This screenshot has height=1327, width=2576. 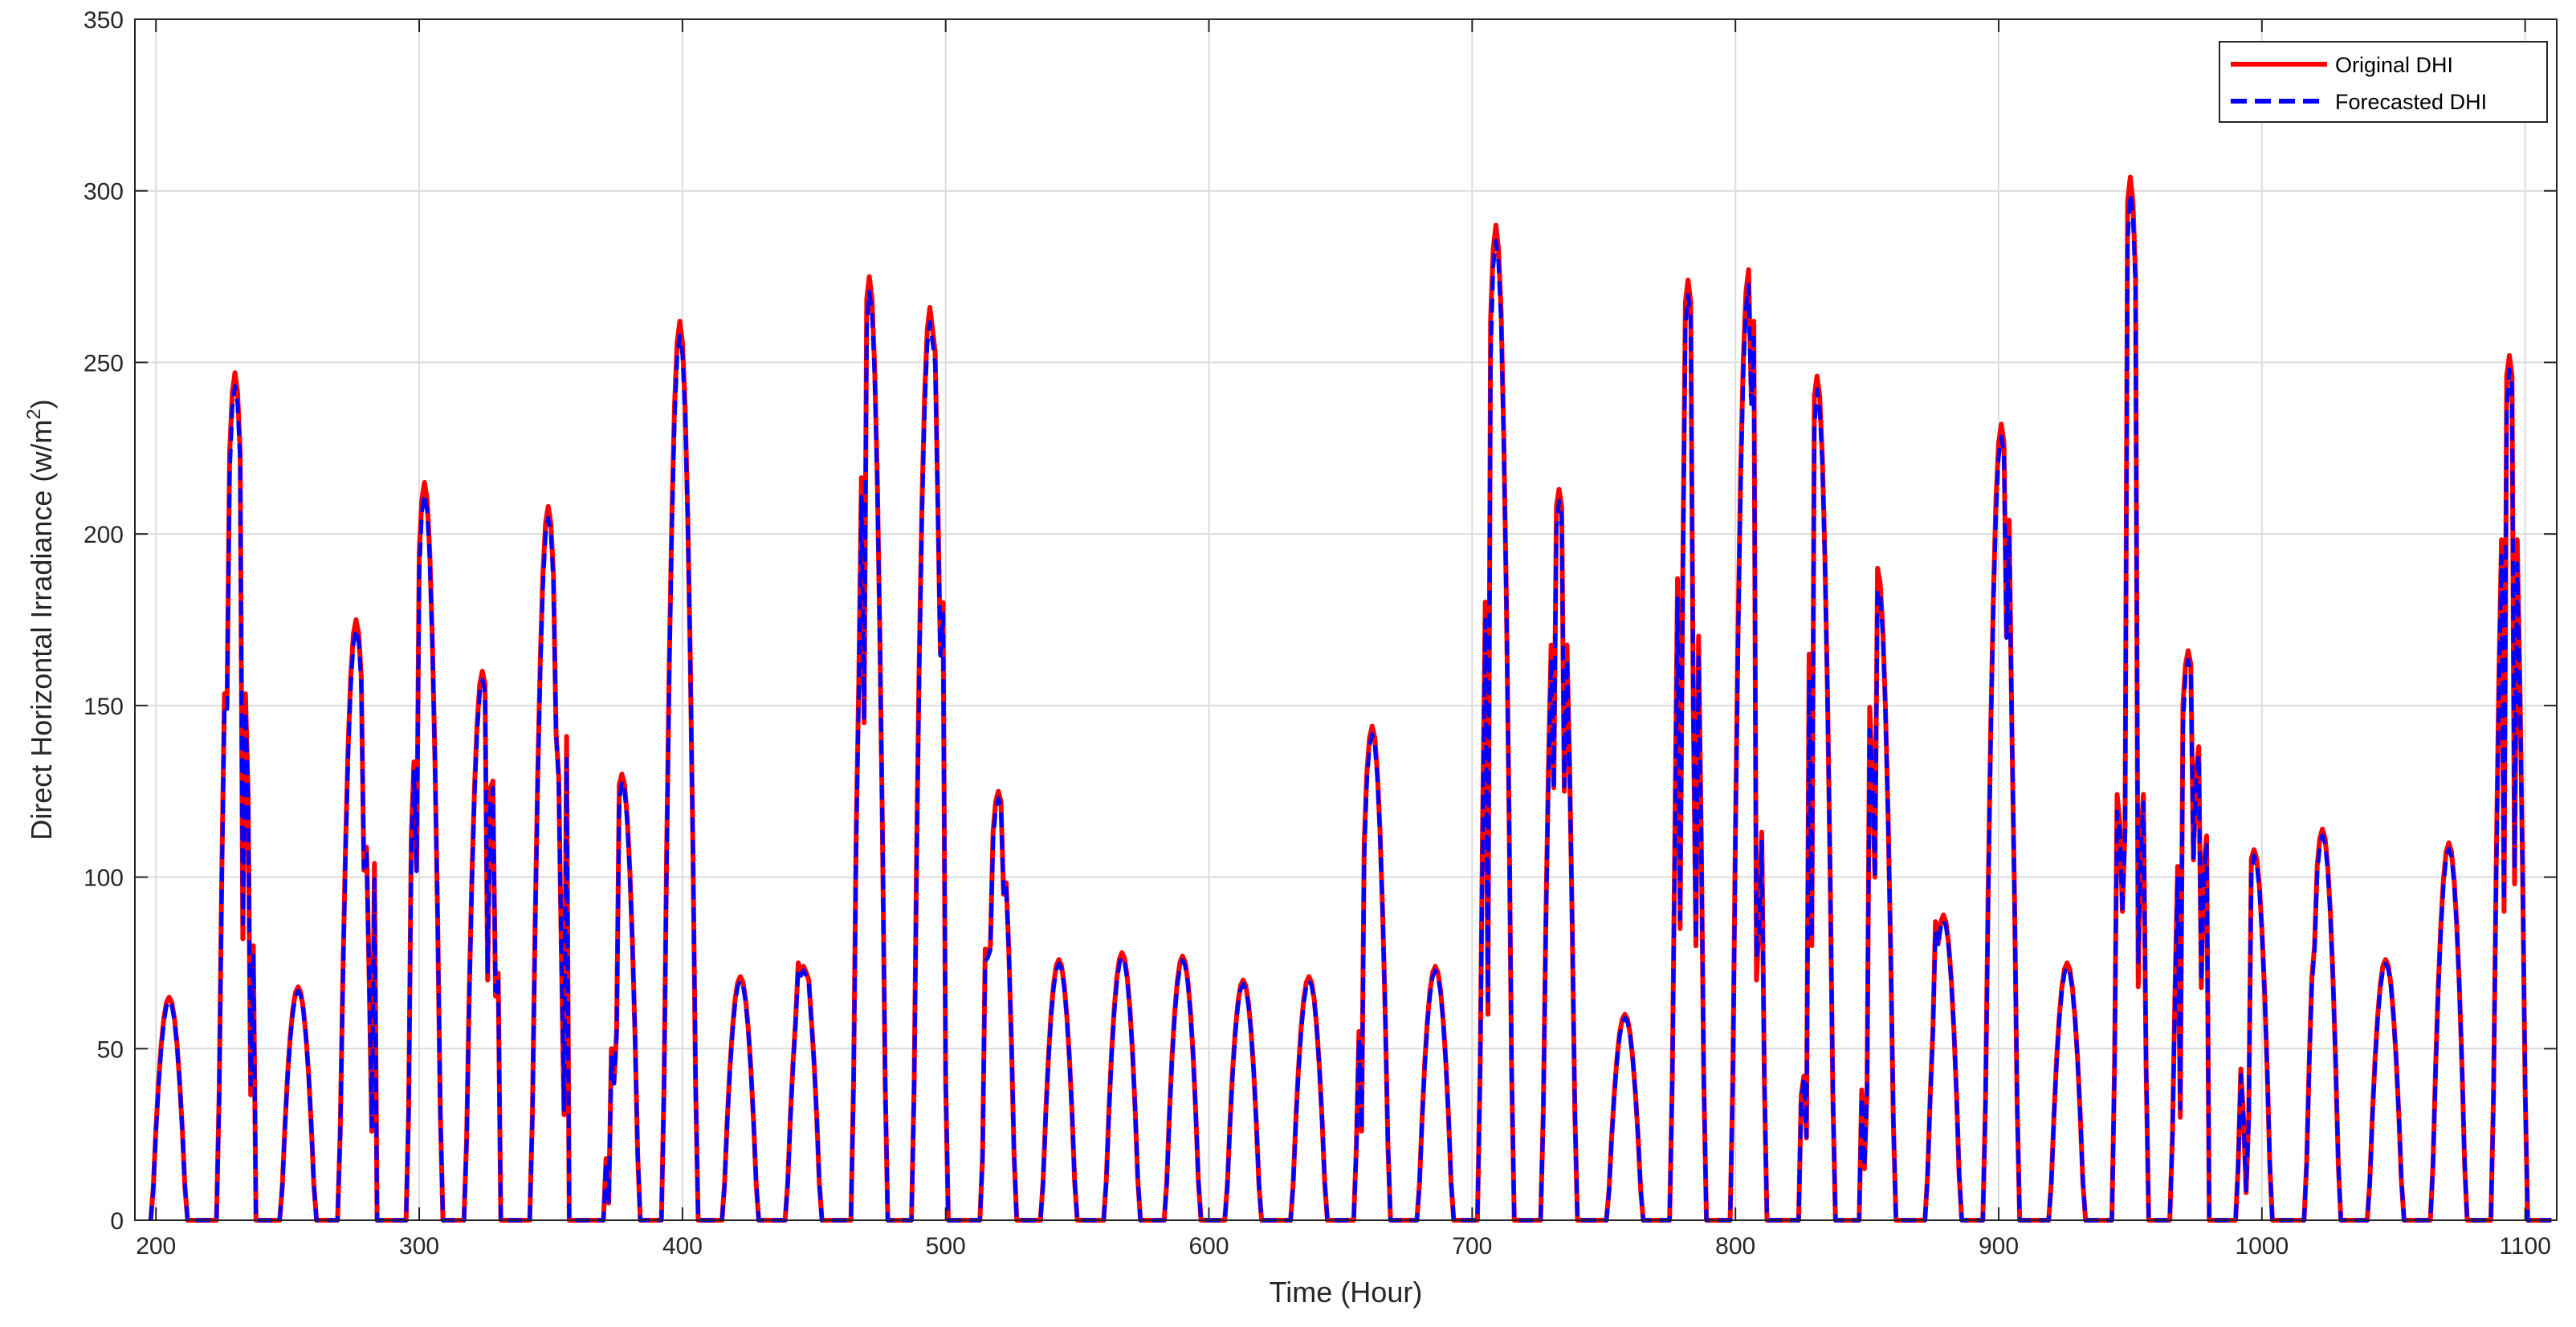 I want to click on x-tick-label: 900, so click(x=1999, y=1247).